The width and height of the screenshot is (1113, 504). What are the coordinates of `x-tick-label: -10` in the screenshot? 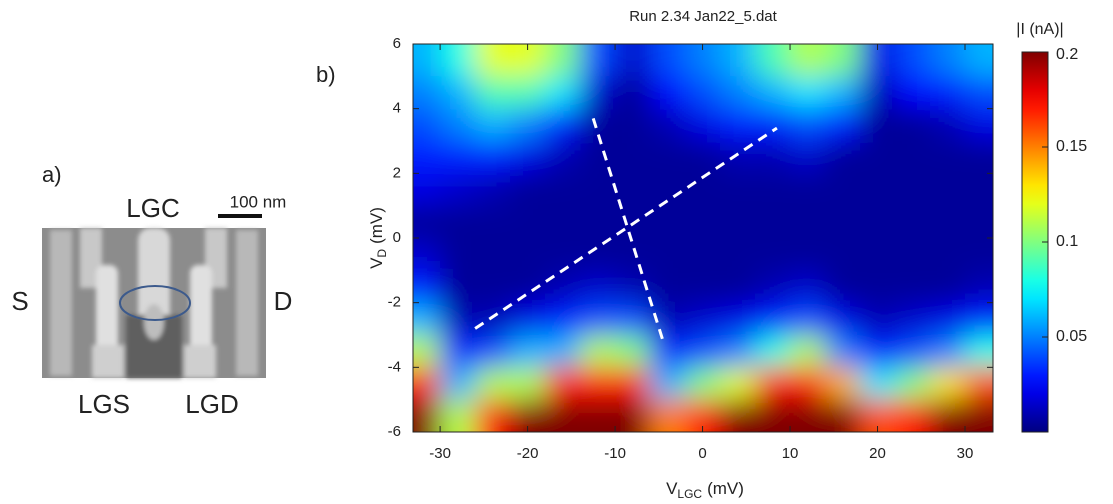 It's located at (615, 453).